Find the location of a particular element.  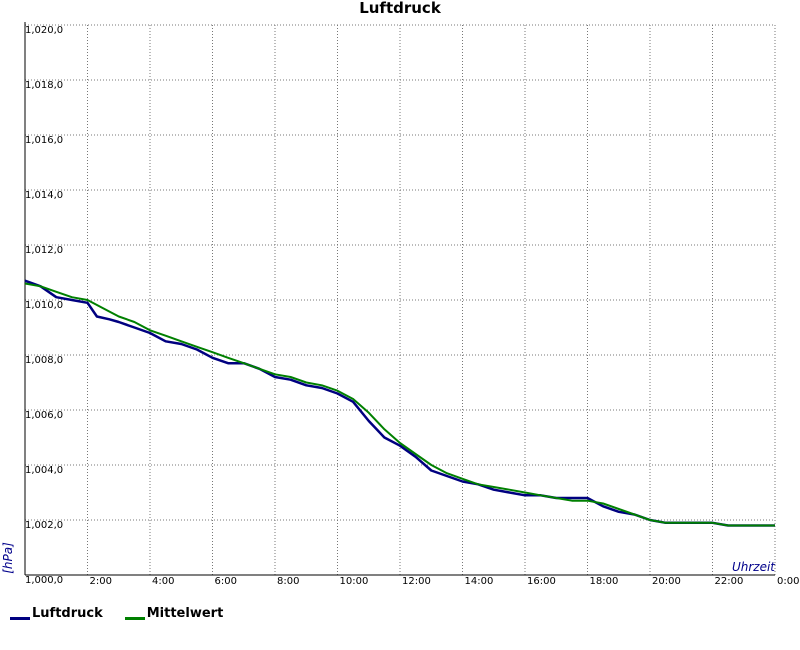

legend-label-luftdruck: Luftdruck is located at coordinates (67, 613).